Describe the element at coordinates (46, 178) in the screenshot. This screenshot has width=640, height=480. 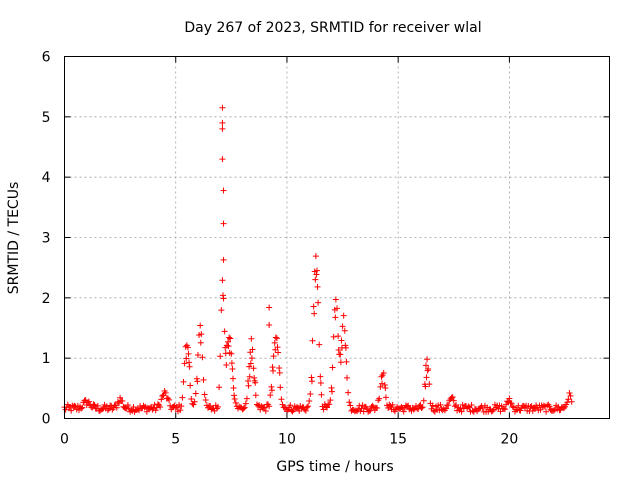
I see `y-tick-label: 4` at that location.